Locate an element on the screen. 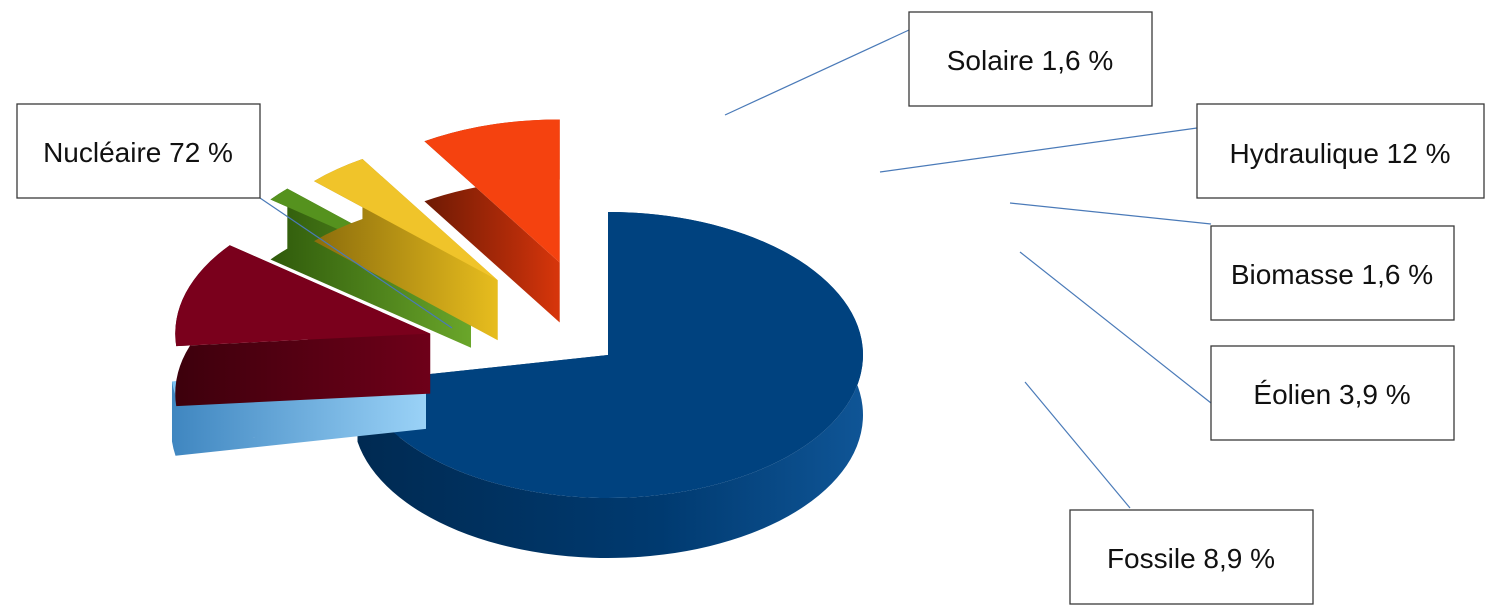 Image resolution: width=1499 pixels, height=612 pixels. leader-line-eolien is located at coordinates (1115, 327).